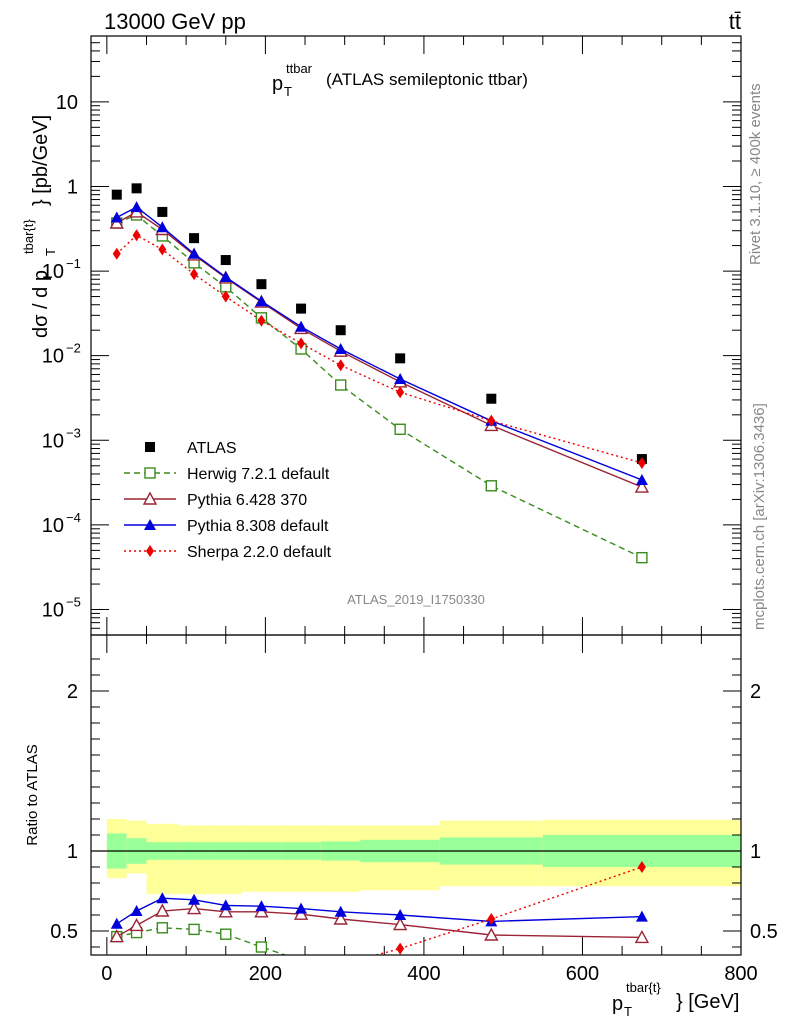 The height and width of the screenshot is (1024, 786). Describe the element at coordinates (582, 974) in the screenshot. I see `x-tick-label: 600` at that location.